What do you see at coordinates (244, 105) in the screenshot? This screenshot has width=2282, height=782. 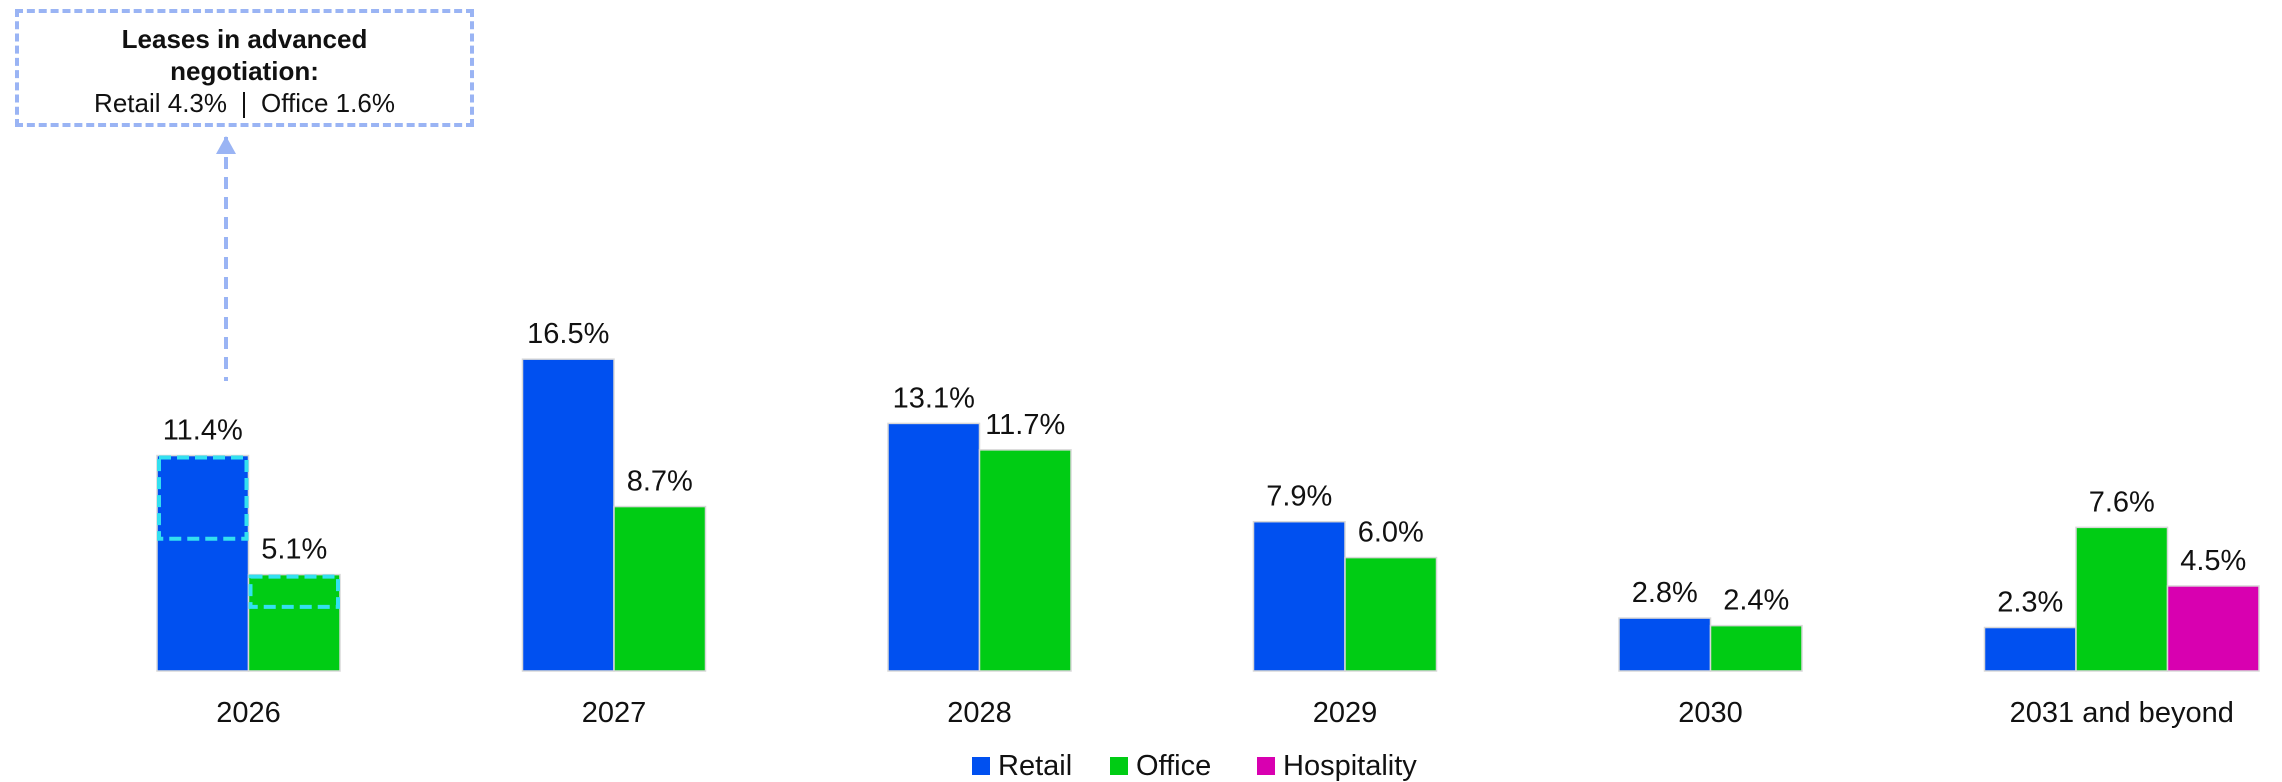 I see `separator` at bounding box center [244, 105].